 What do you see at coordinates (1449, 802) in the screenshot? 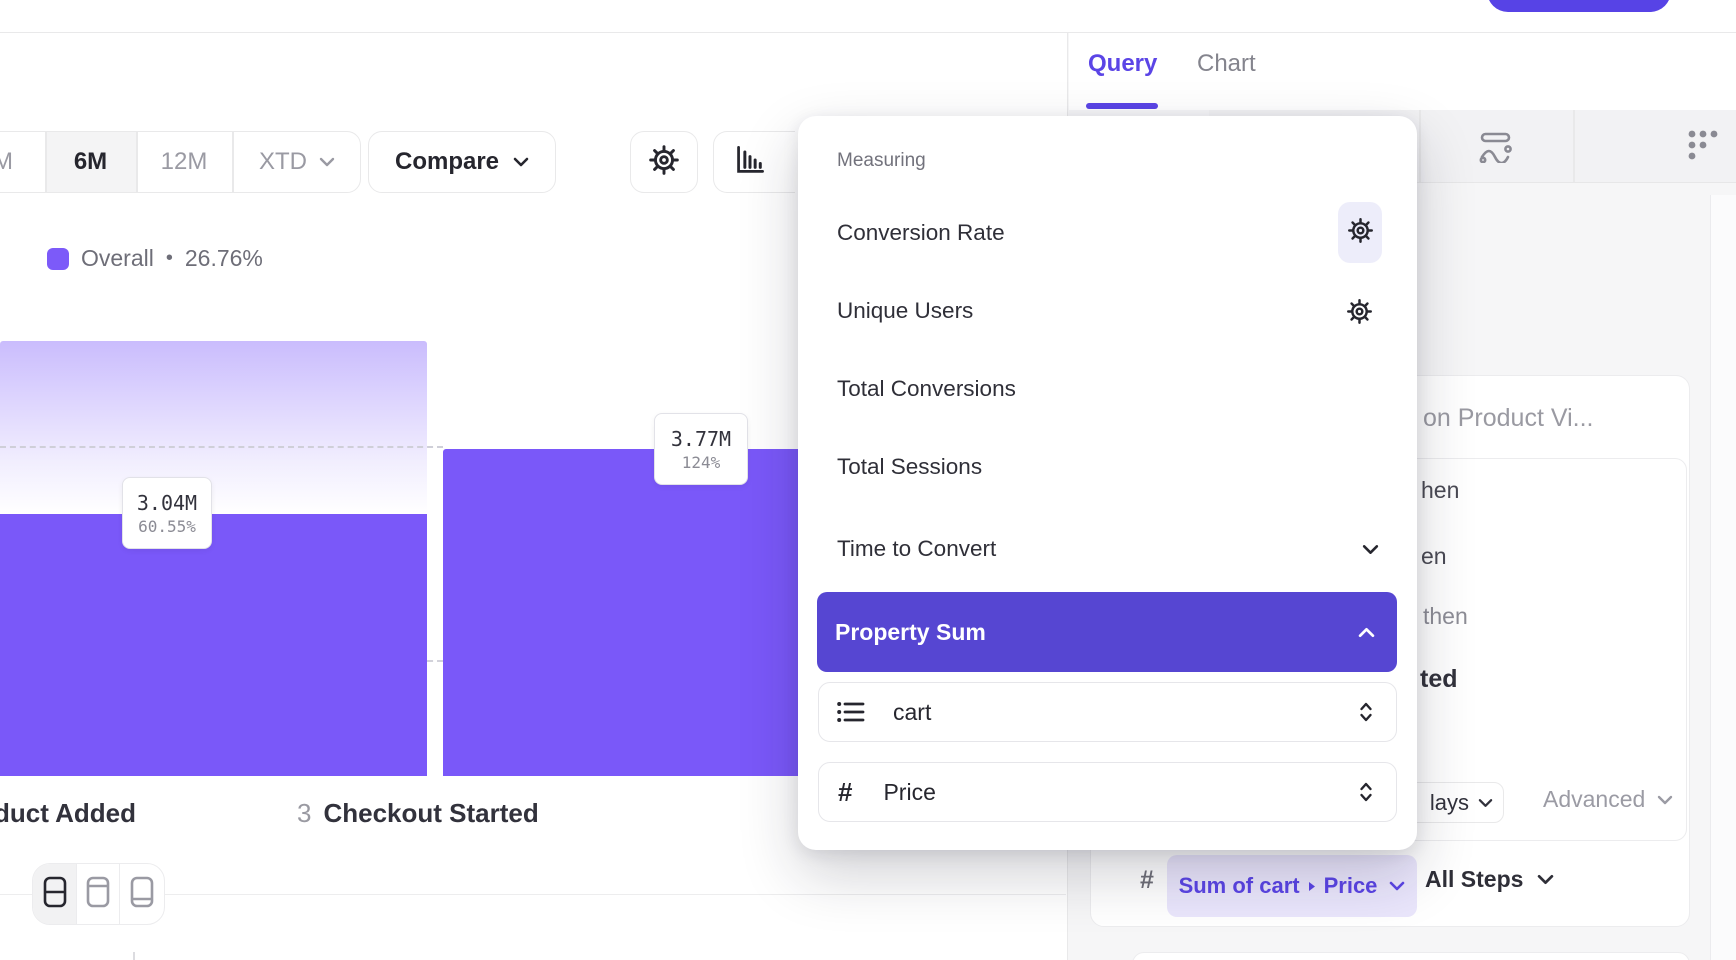
I see `conversion-window-fragment: lays` at bounding box center [1449, 802].